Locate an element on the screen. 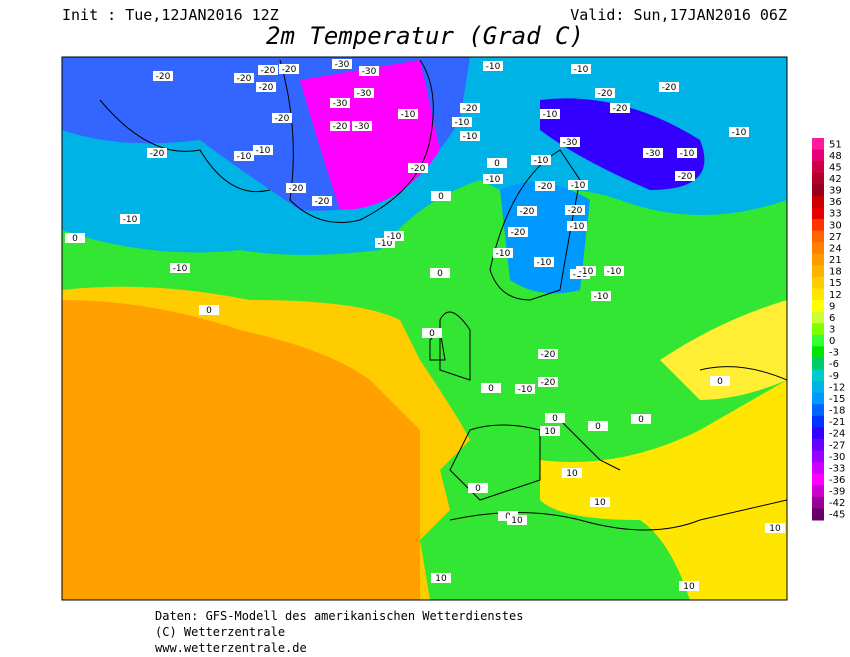 The width and height of the screenshot is (850, 657). colorbar-label: 6 is located at coordinates (832, 318).